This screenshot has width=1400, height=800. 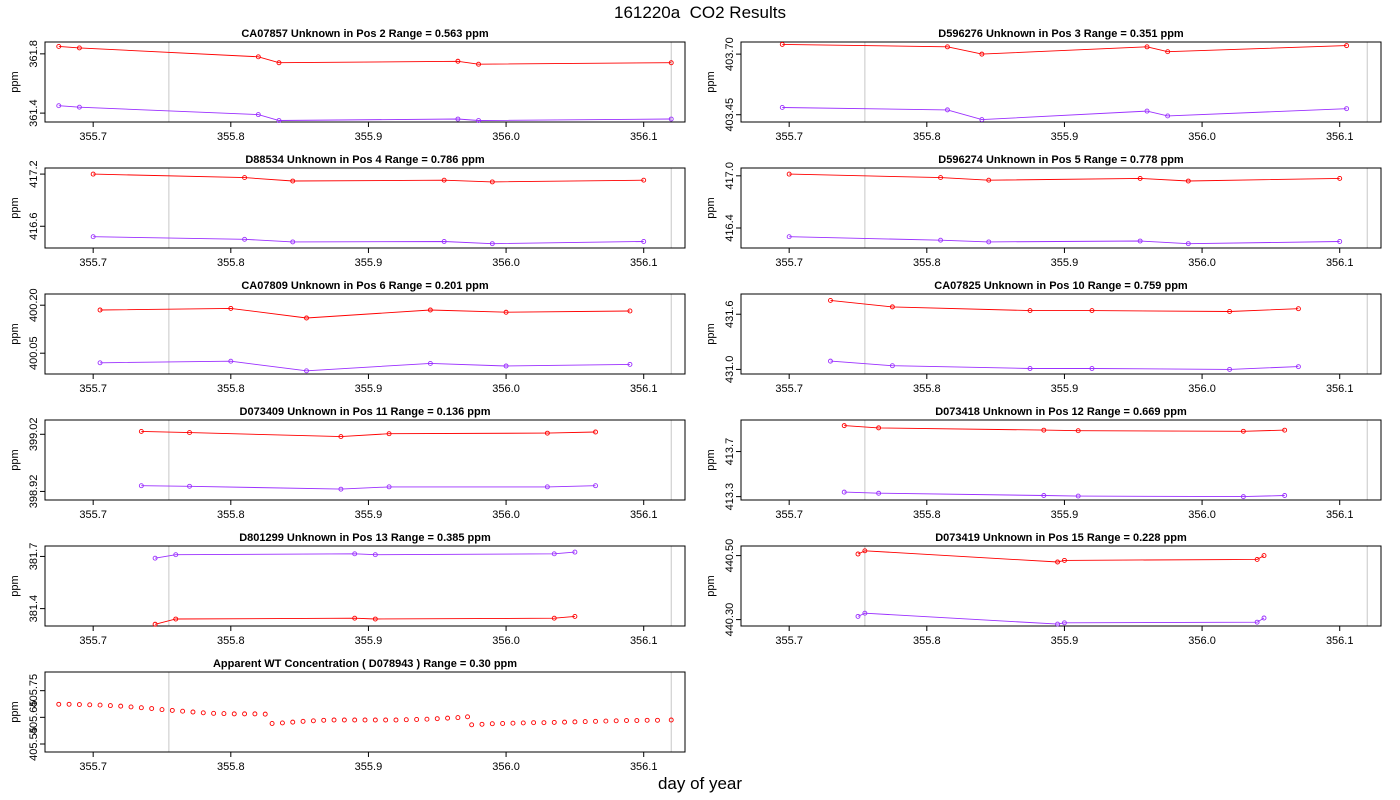 What do you see at coordinates (730, 620) in the screenshot?
I see `y-tick-label: 440.30` at bounding box center [730, 620].